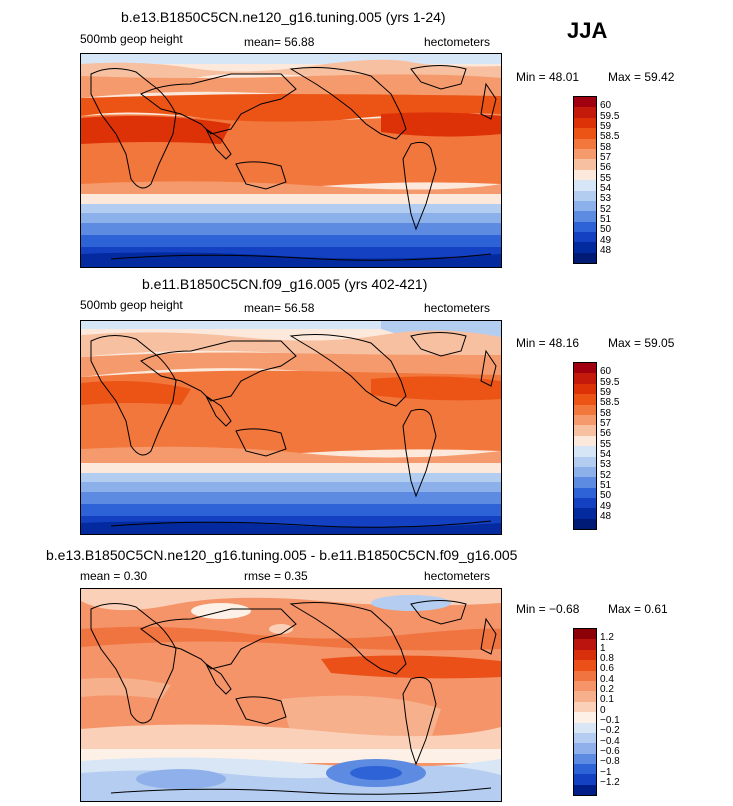 The image size is (733, 806). Describe the element at coordinates (606, 167) in the screenshot. I see `panel-1-colorbar-tick: 56` at that location.